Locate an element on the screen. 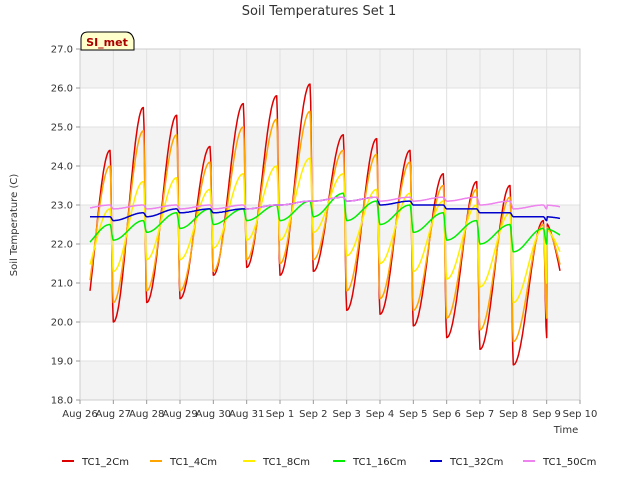 This screenshot has height=480, width=640. x-tick-label: Sep 6 is located at coordinates (446, 414).